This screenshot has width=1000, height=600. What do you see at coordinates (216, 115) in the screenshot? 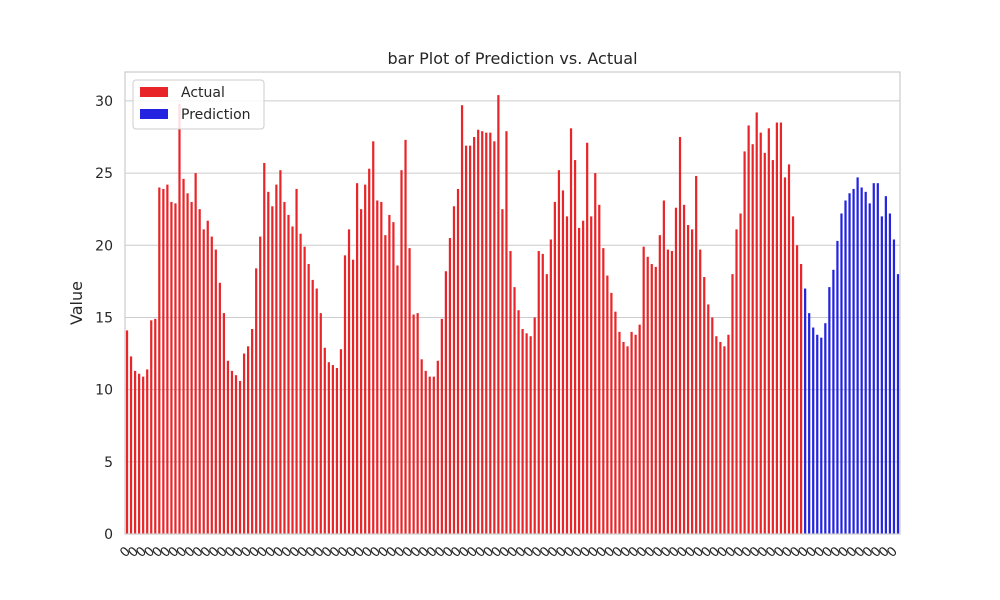
I see `legend-label-prediction: Prediction` at bounding box center [216, 115].